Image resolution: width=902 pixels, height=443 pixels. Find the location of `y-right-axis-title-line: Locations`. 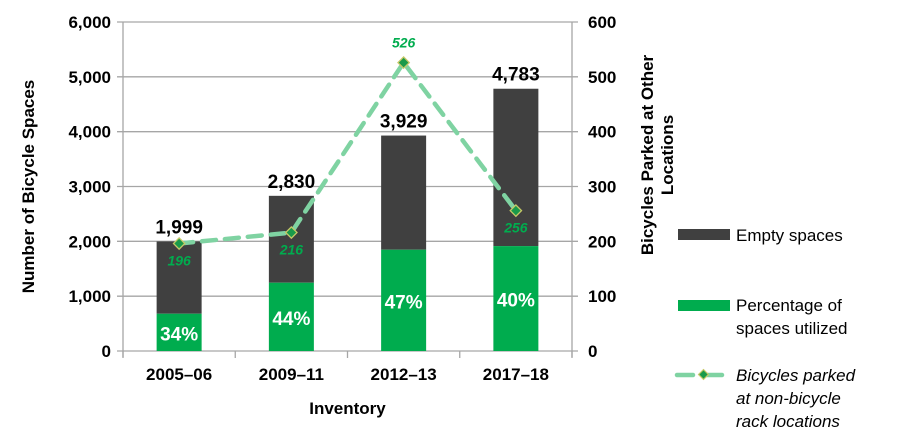

y-right-axis-title-line: Locations is located at coordinates (667, 155).